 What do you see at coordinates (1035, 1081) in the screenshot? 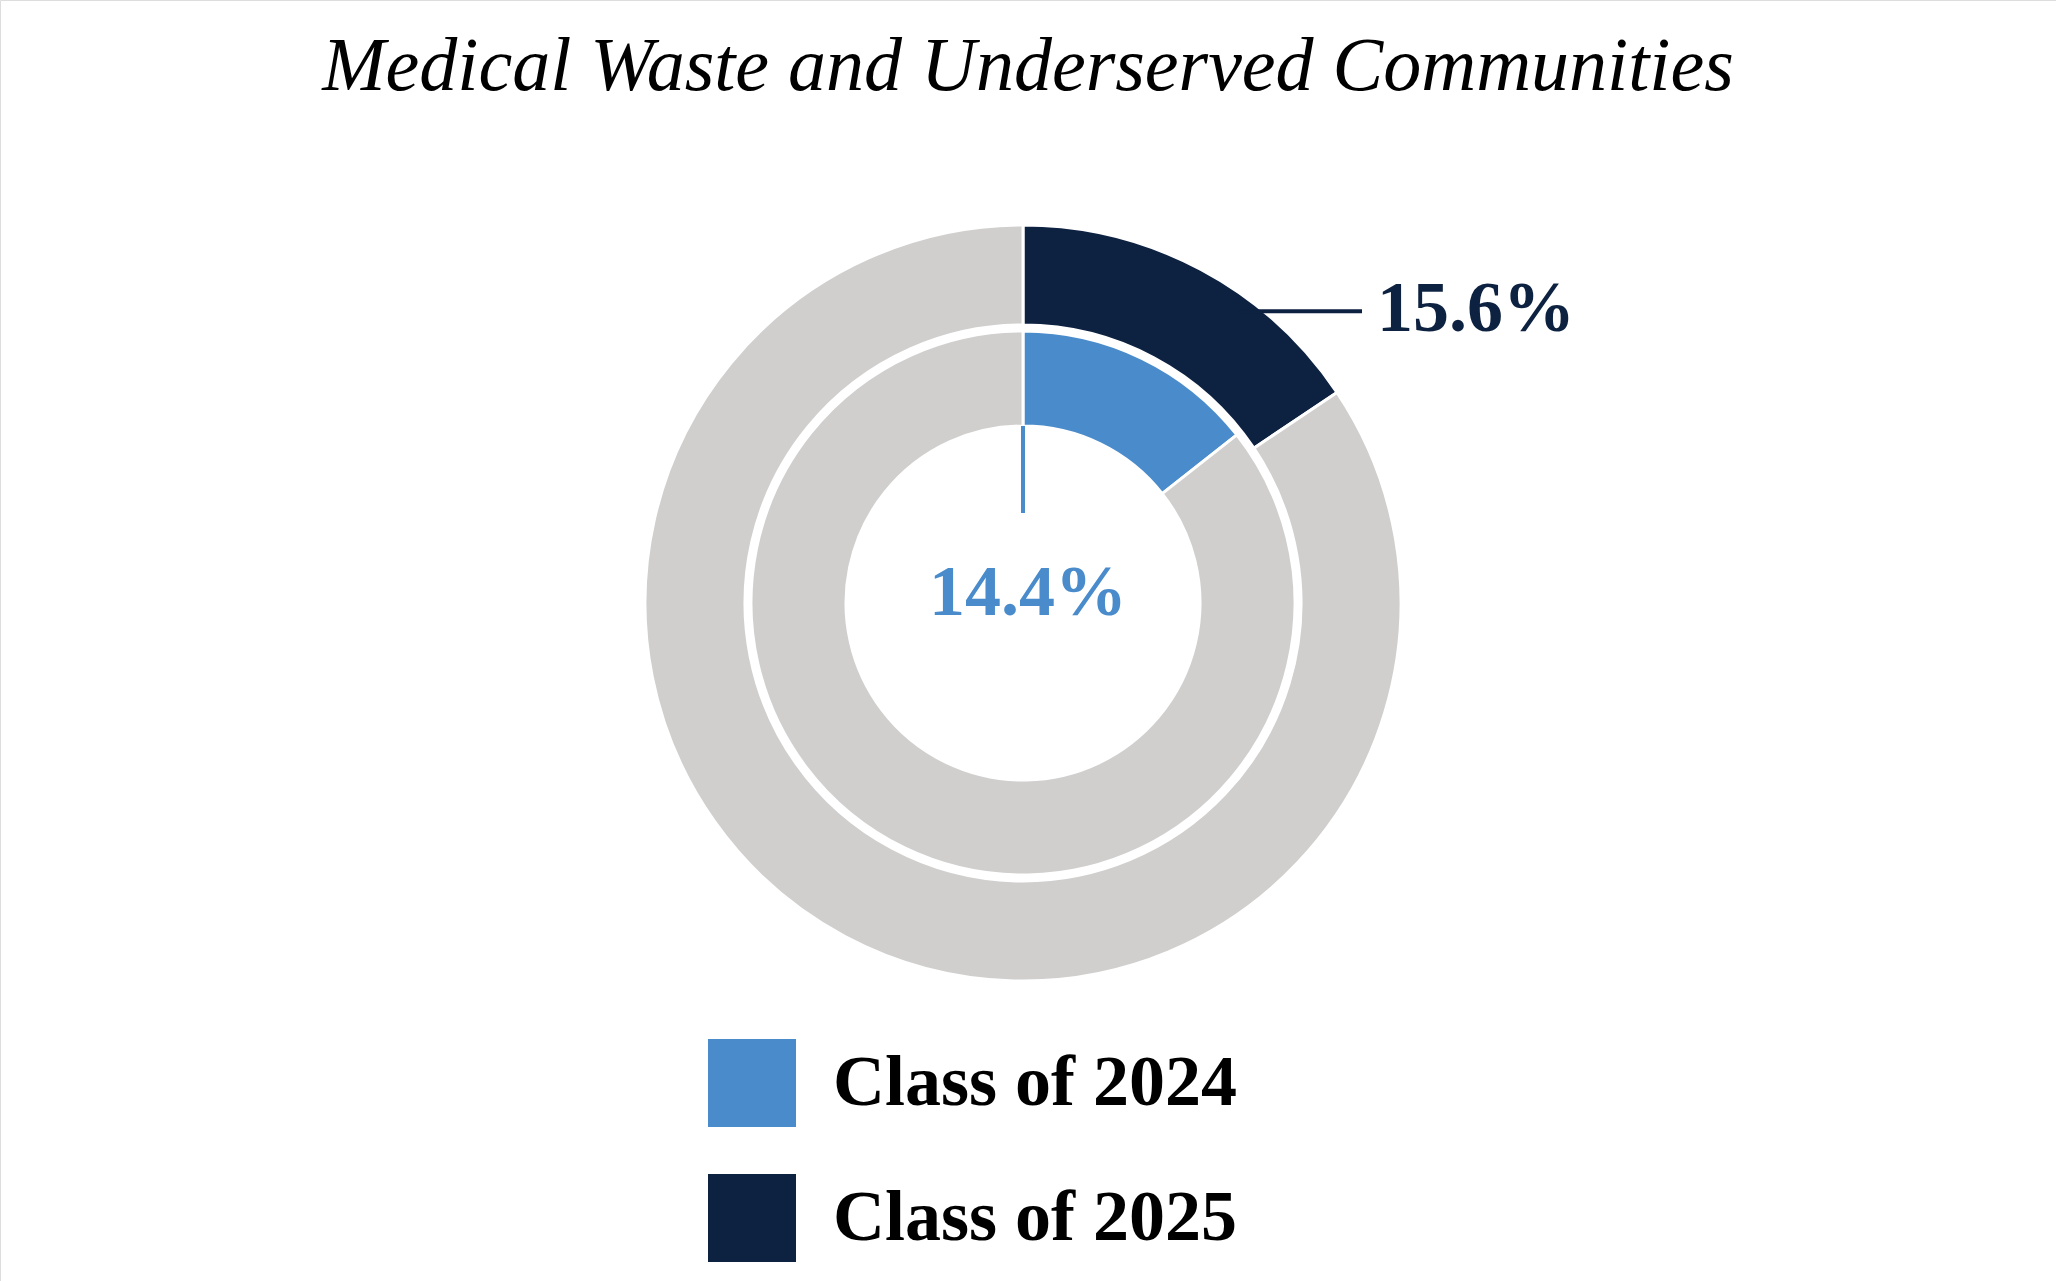
I see `legend-label: Class of 2024` at bounding box center [1035, 1081].